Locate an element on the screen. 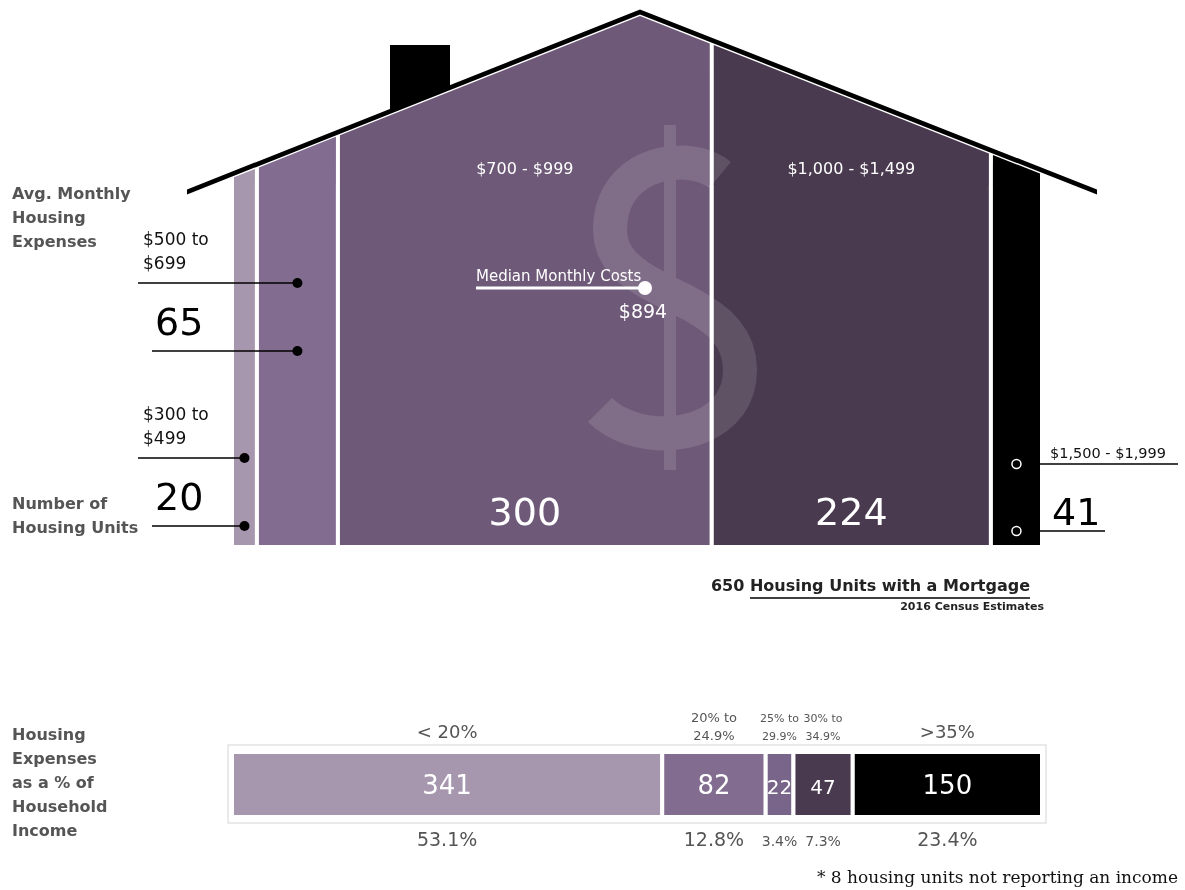  data-label: 150 is located at coordinates (947, 785).